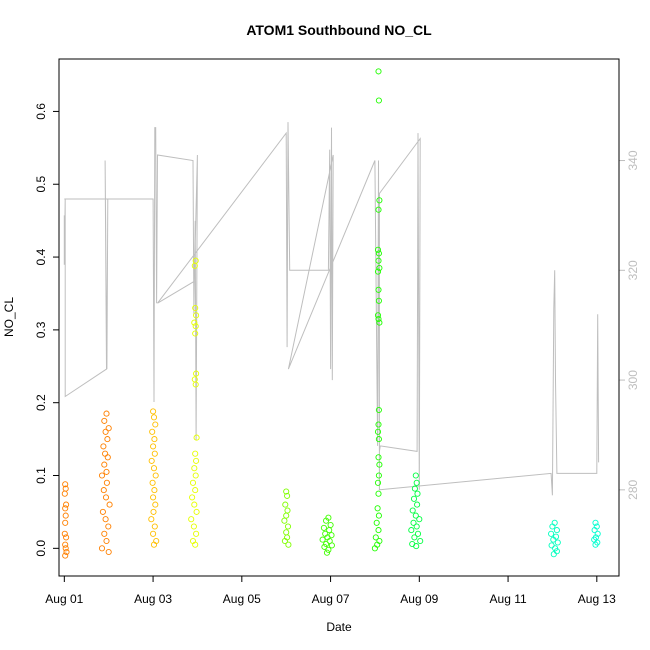 The height and width of the screenshot is (650, 650). I want to click on y-tick-label: 0.6, so click(41, 111).